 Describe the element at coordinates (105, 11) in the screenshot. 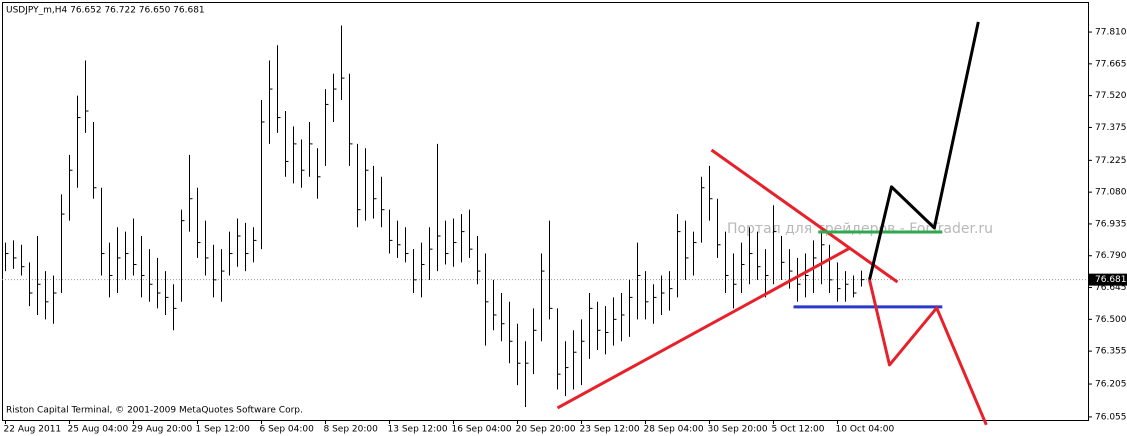

I see `chart-title: USDJPY_m,H4 76.652 76.722 76.650 76.681` at that location.